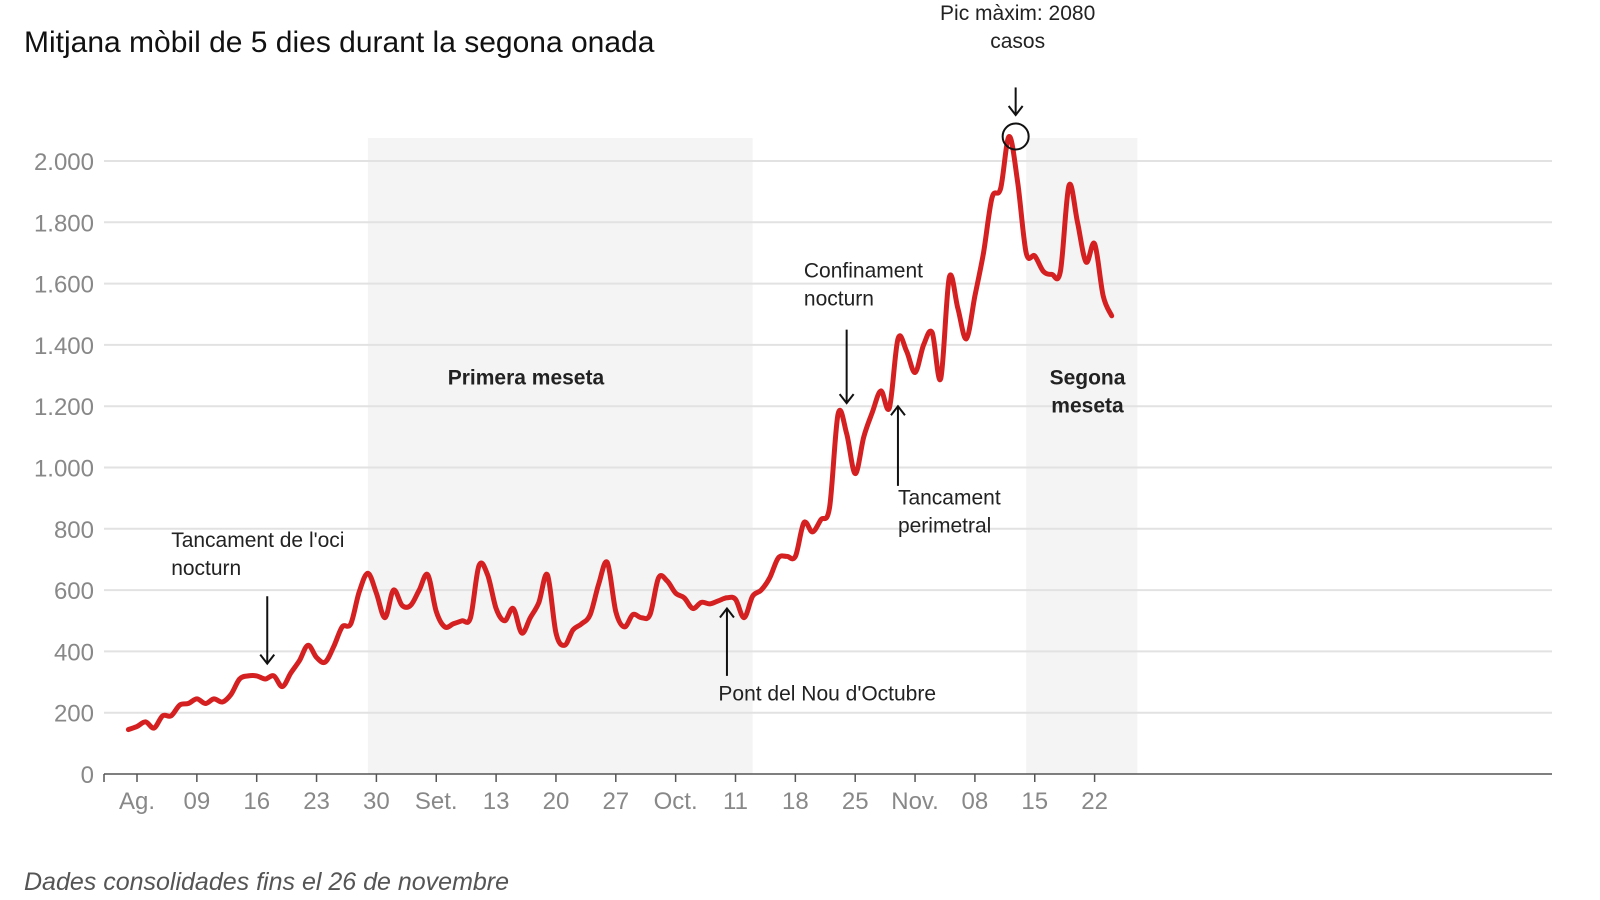 The image size is (1600, 900). I want to click on annotation-label: Confinament nocturn, so click(863, 284).